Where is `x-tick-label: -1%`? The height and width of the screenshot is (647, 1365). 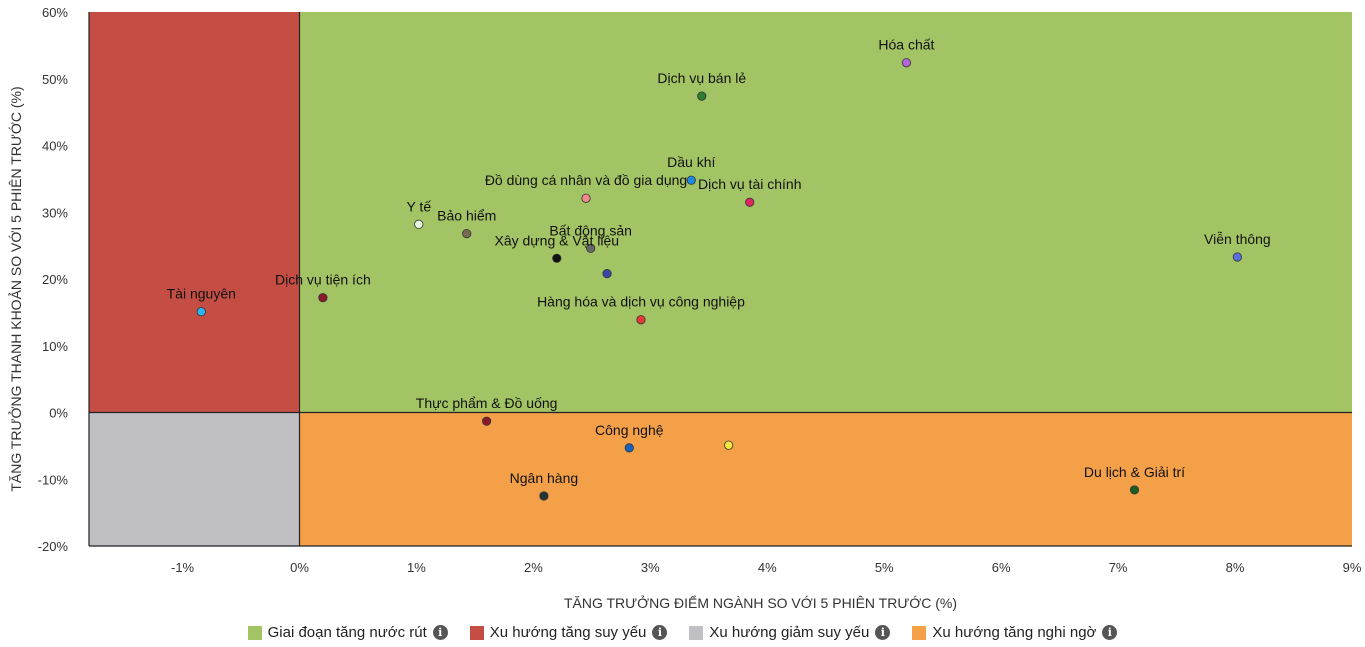 x-tick-label: -1% is located at coordinates (183, 567).